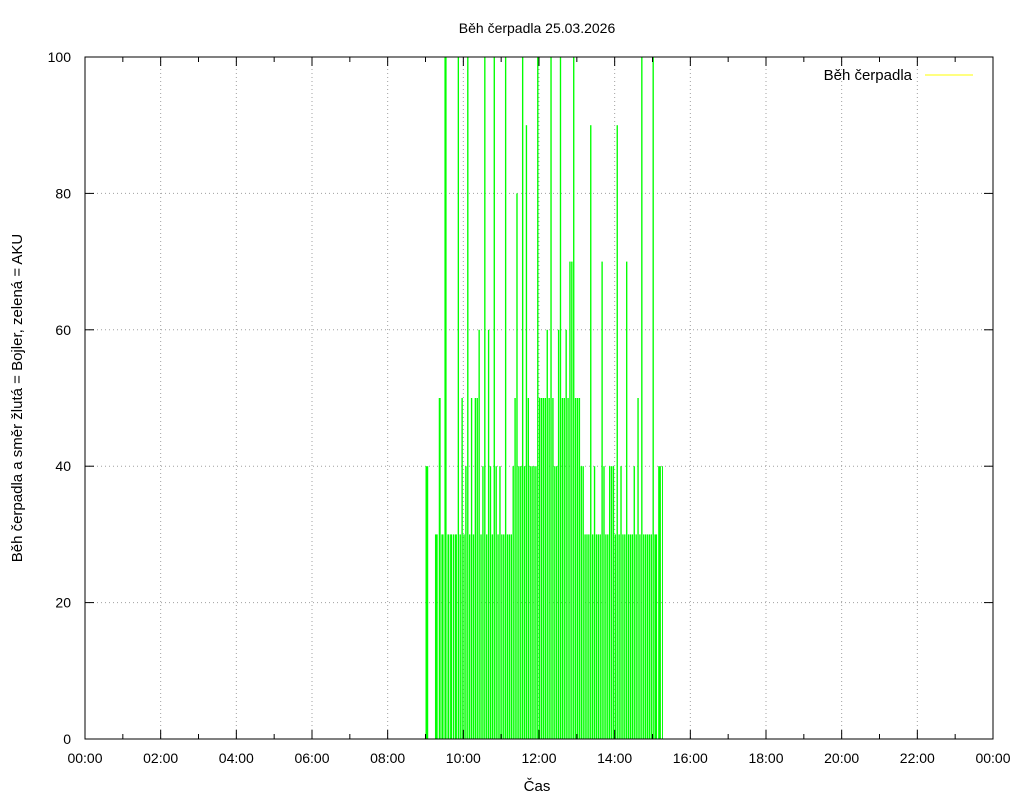  I want to click on x-axis-label: Čas, so click(537, 786).